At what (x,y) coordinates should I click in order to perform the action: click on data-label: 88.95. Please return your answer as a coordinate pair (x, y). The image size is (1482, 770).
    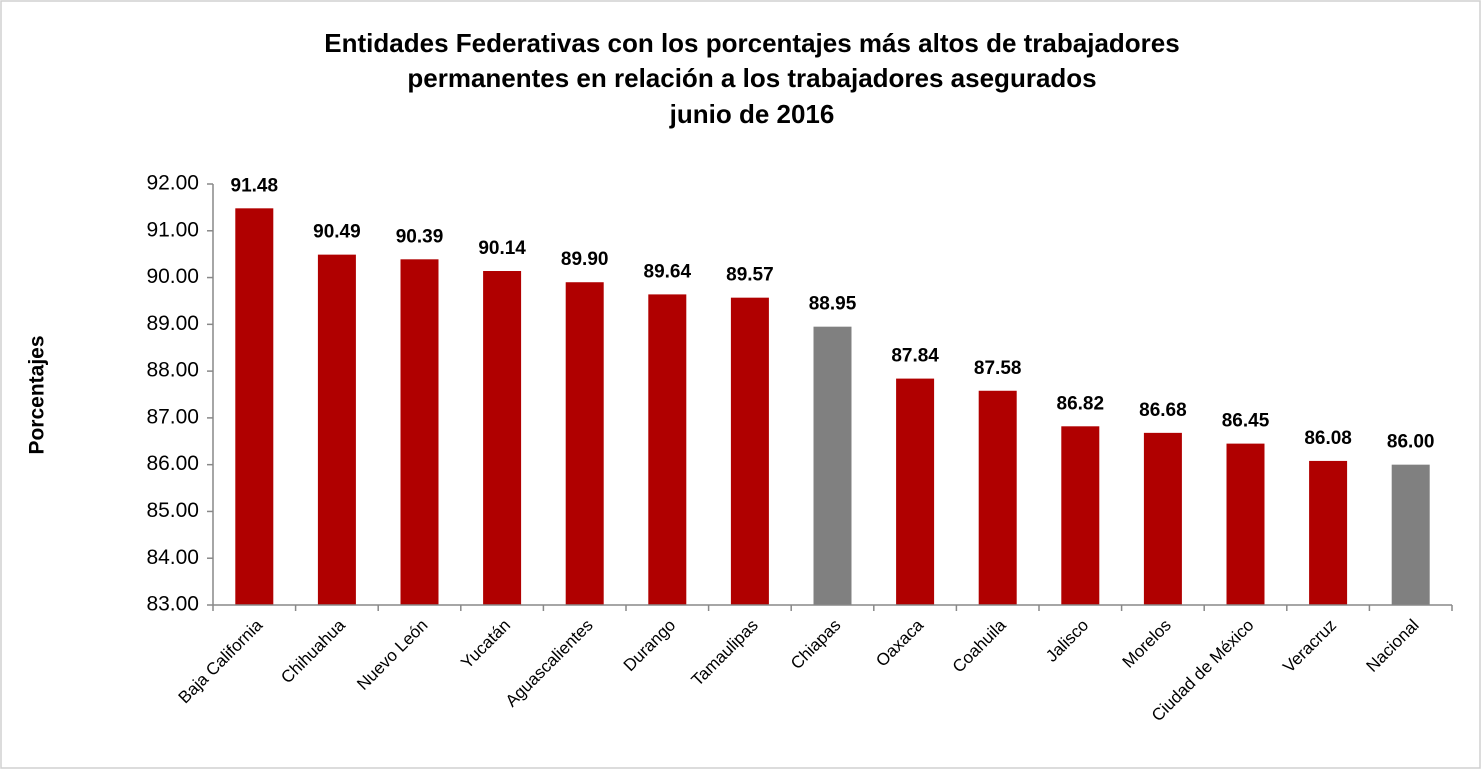
    Looking at the image, I should click on (833, 304).